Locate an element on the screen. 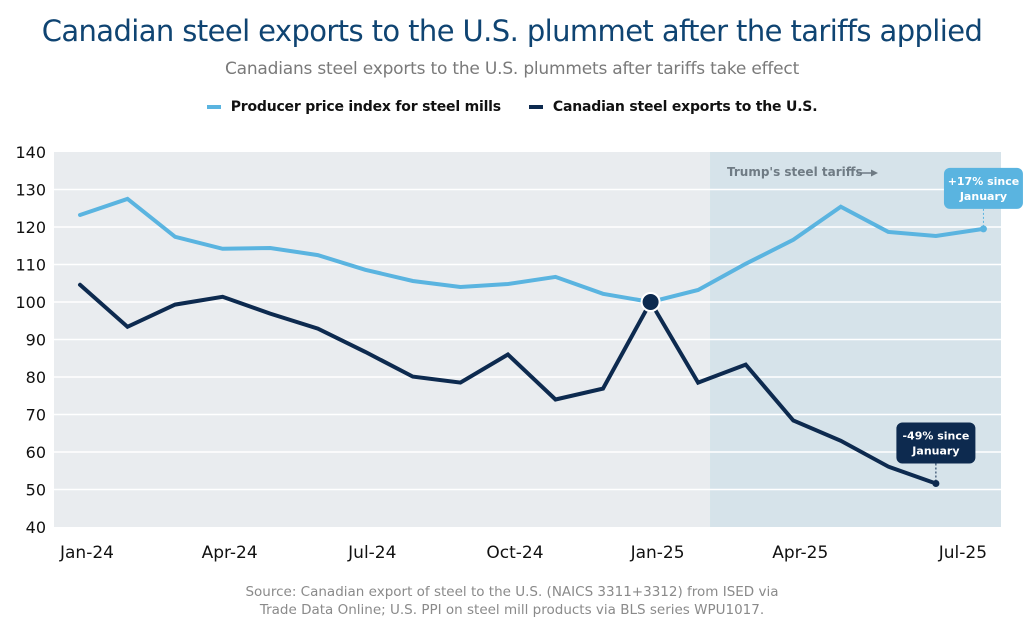  y-tick-label: 60 is located at coordinates (36, 452).